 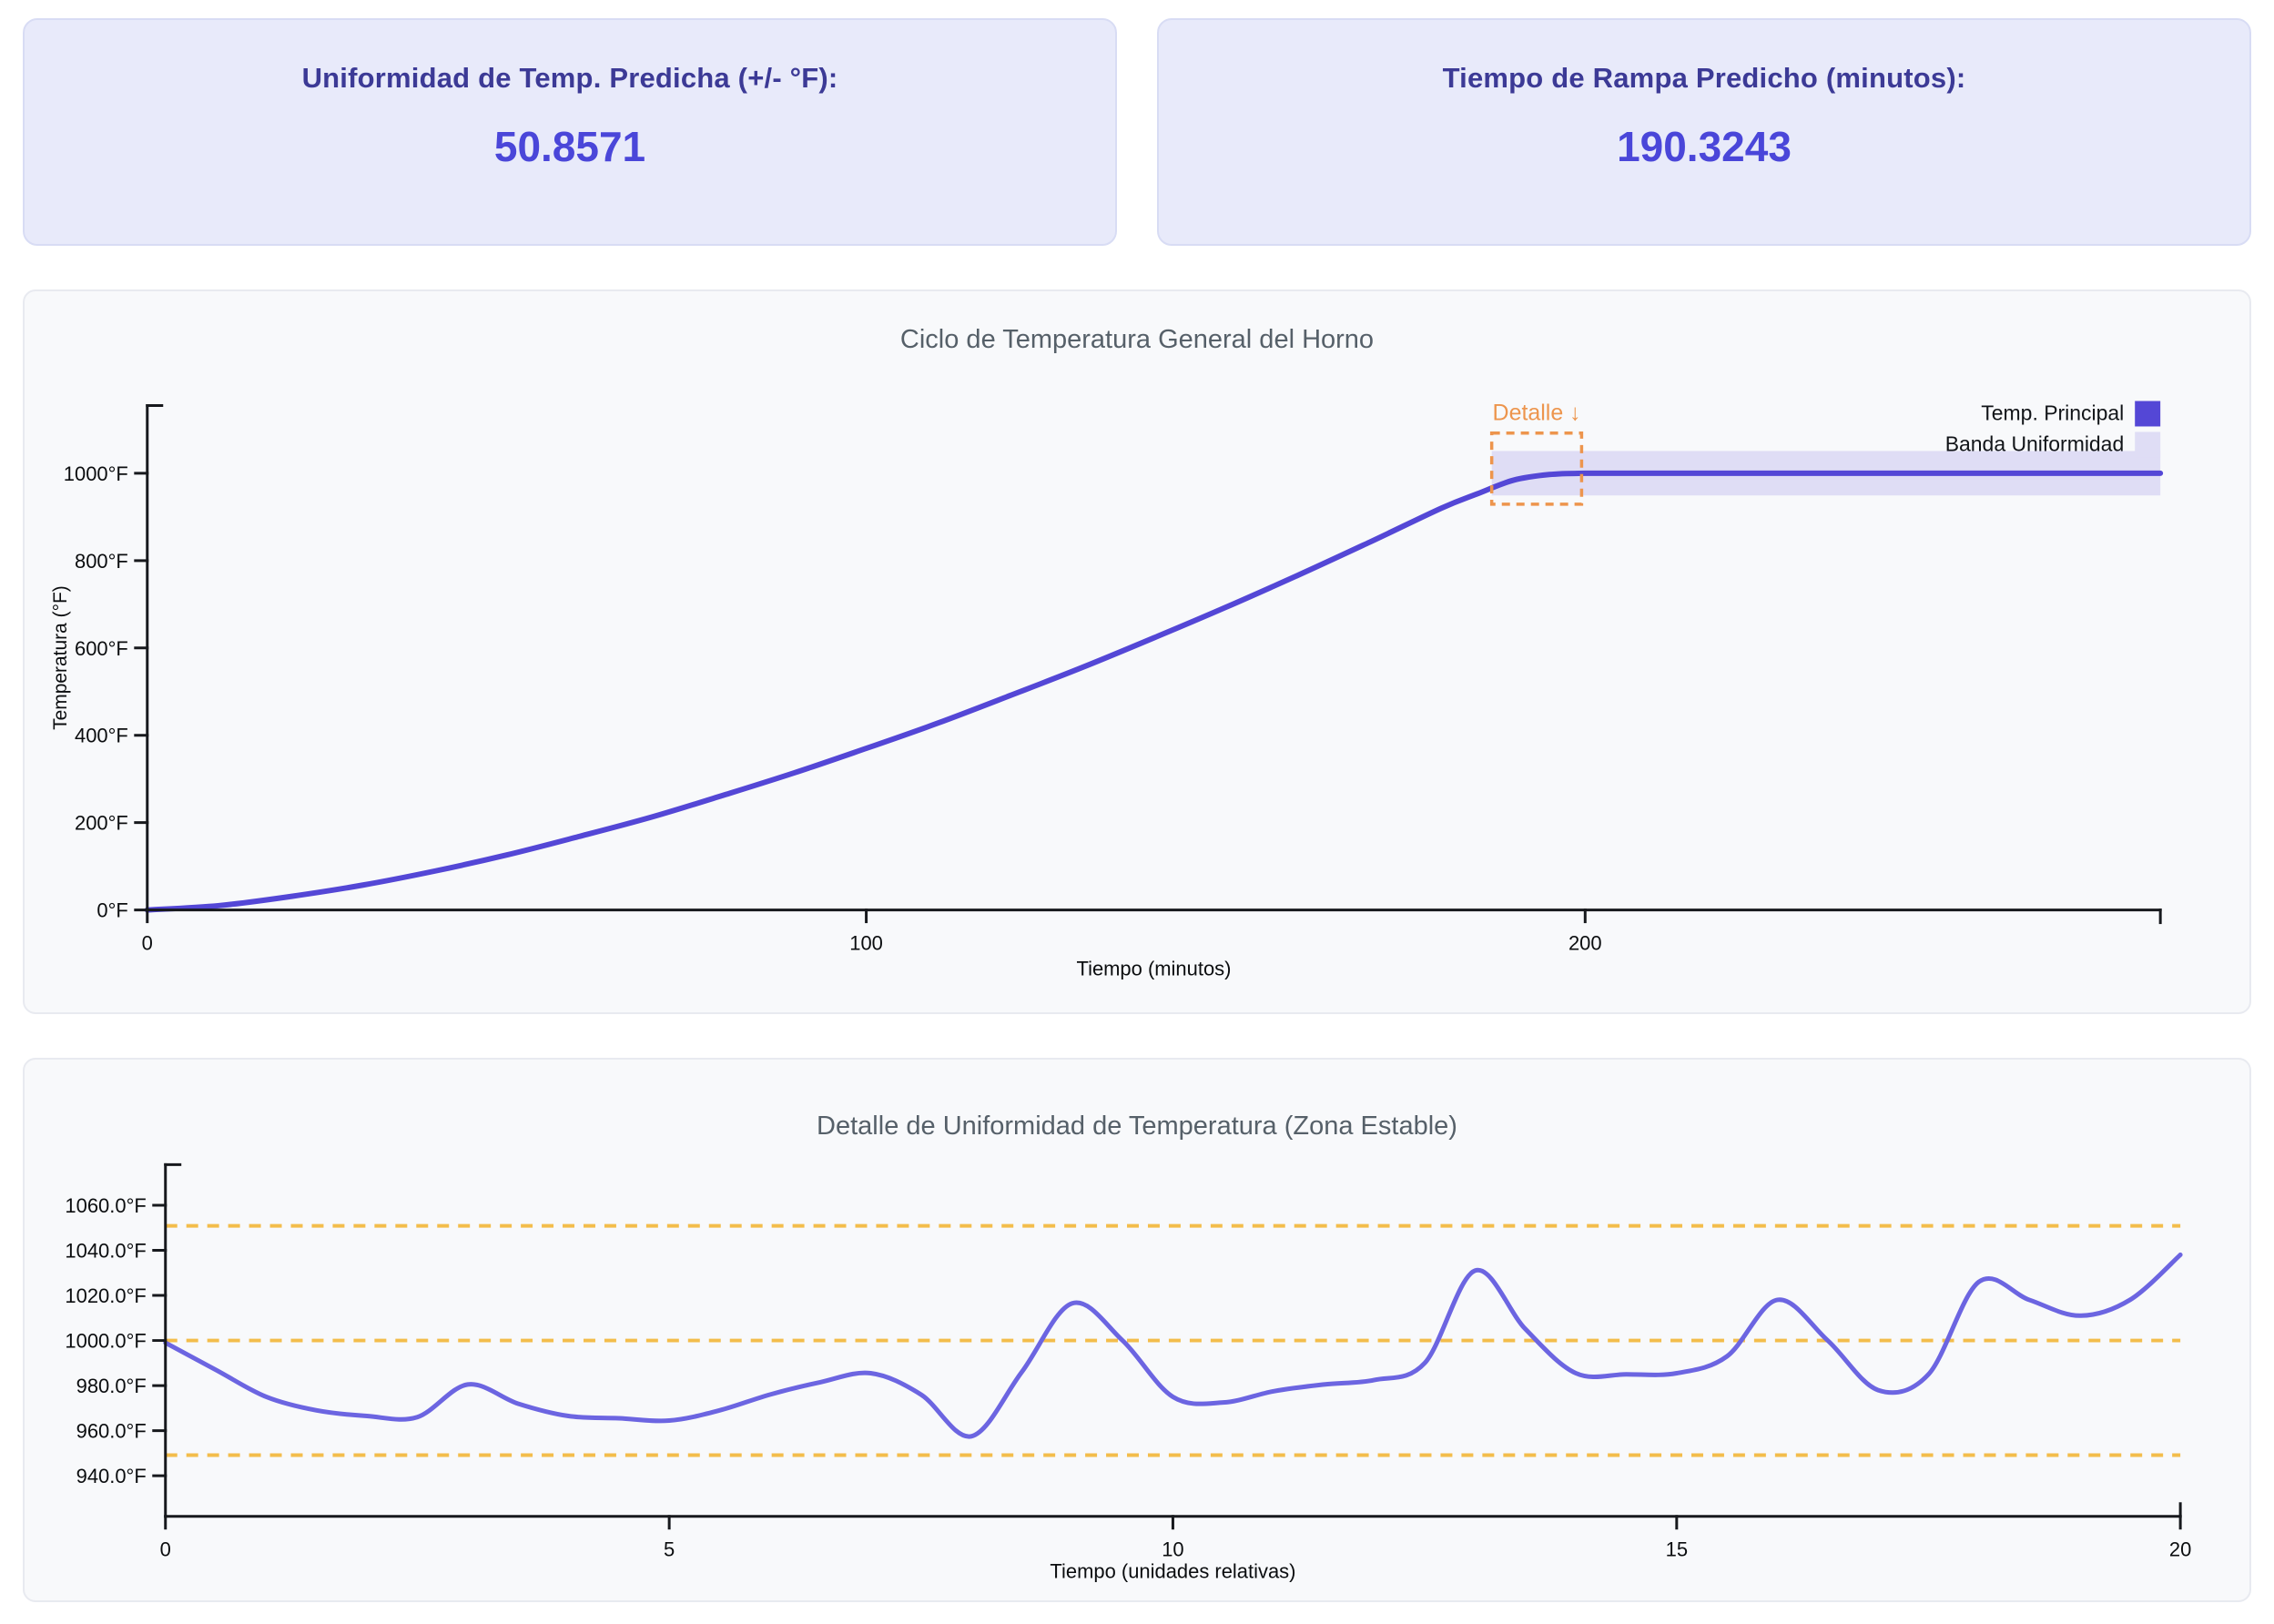 I want to click on y-tick-label: 1040.0°F, so click(x=105, y=1252).